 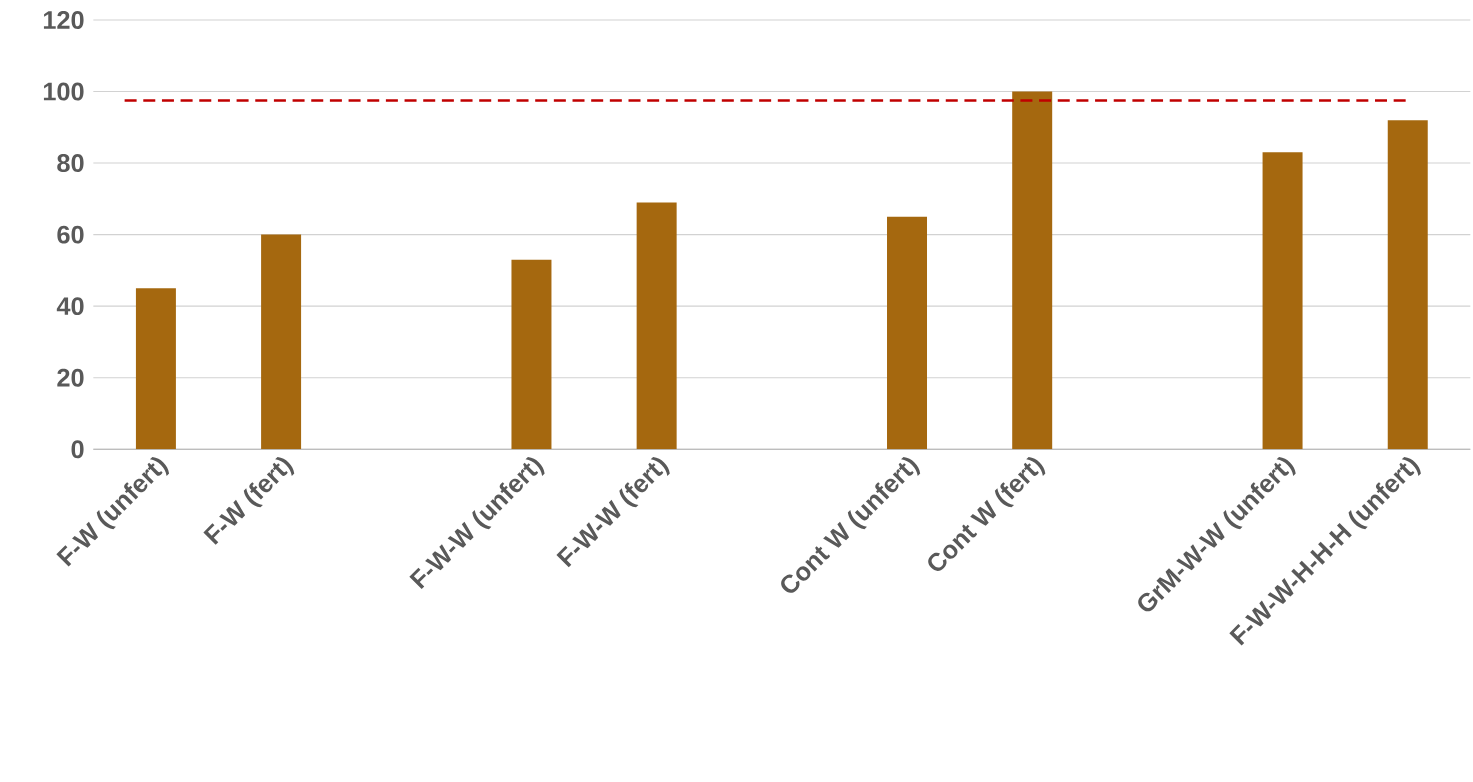 What do you see at coordinates (70, 234) in the screenshot?
I see `y-tick-label: 60` at bounding box center [70, 234].